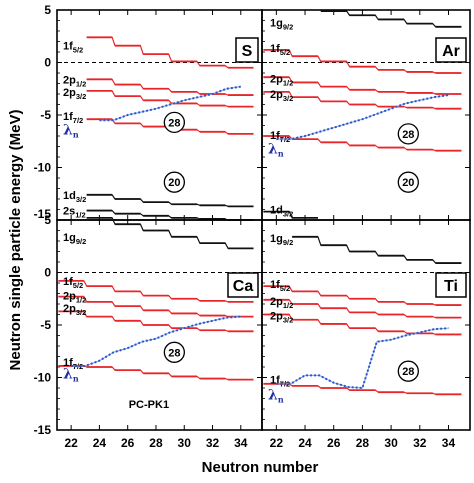  I want to click on x-tick-label: 24, so click(100, 443).